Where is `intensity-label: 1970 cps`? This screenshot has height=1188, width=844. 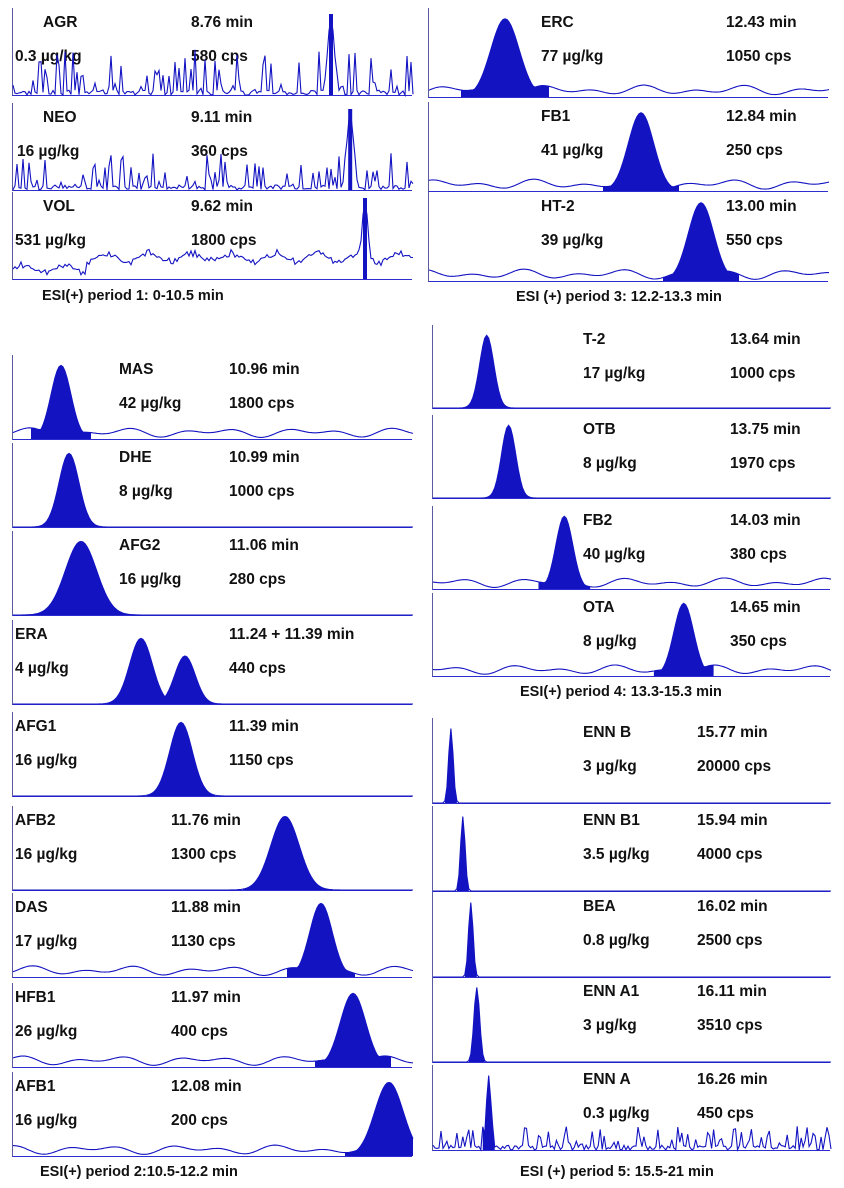 intensity-label: 1970 cps is located at coordinates (763, 463).